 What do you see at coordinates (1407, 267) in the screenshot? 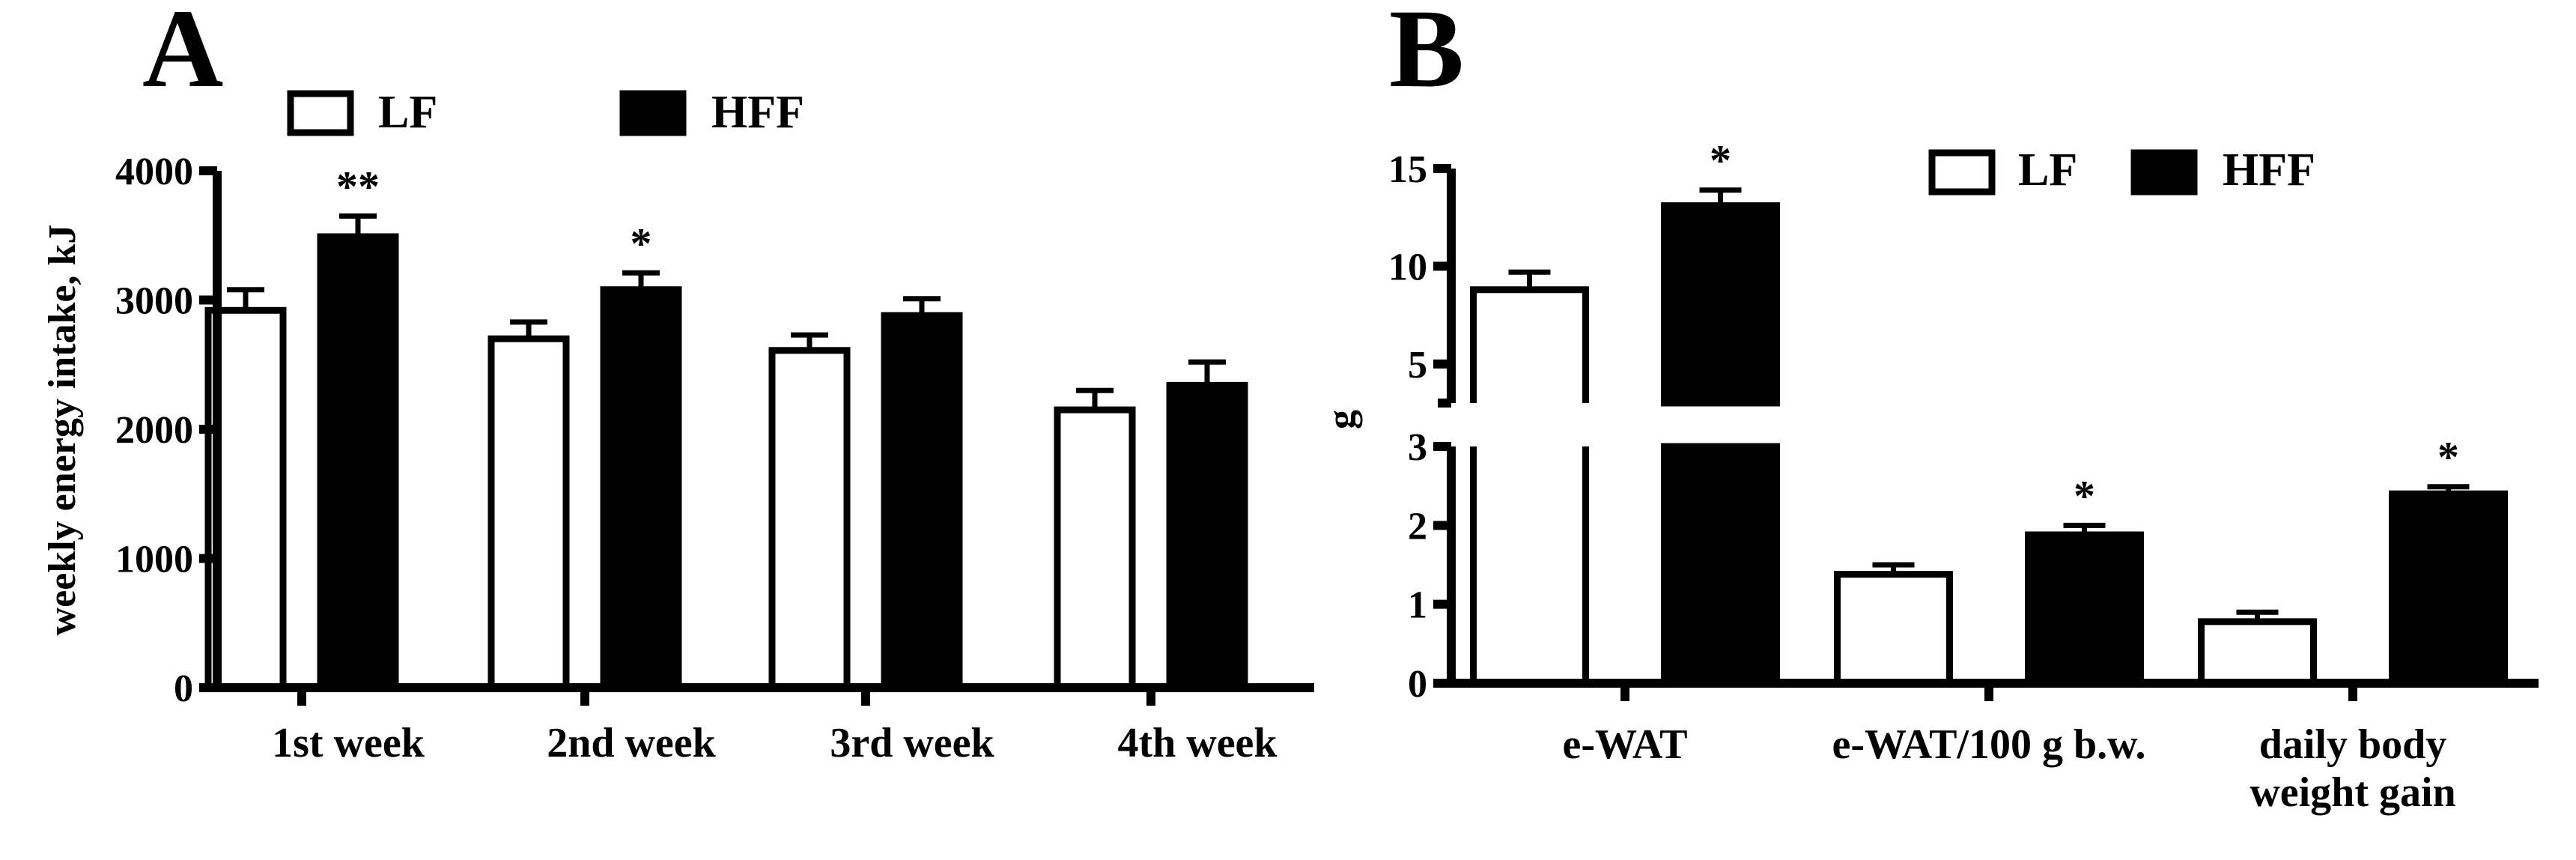
I see `y-tick-label: 10` at bounding box center [1407, 267].